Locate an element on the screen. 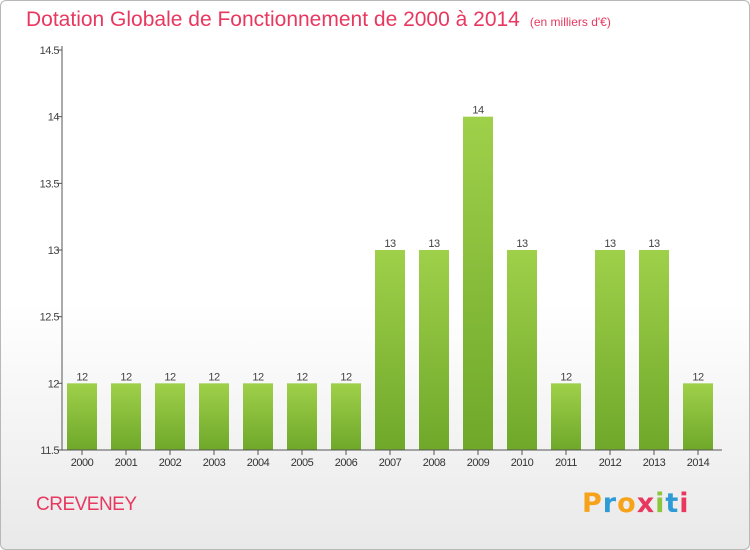  y-tick-label: 14 is located at coordinates (54, 118).